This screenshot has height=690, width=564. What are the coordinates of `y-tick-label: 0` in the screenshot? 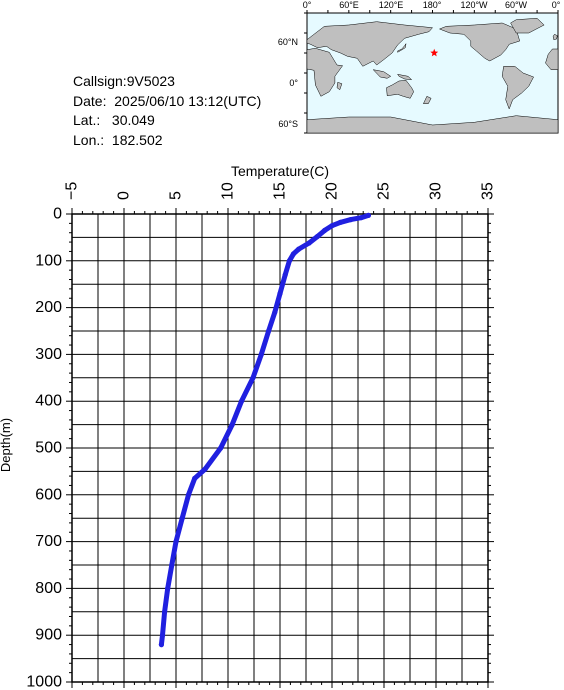 It's located at (57, 214).